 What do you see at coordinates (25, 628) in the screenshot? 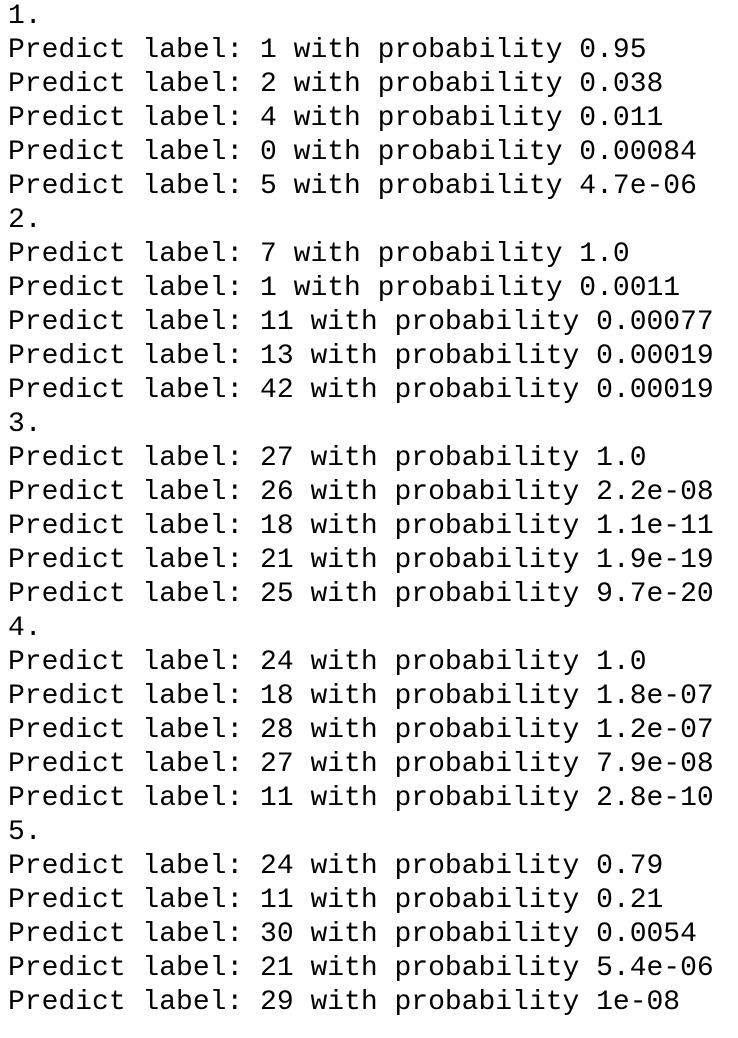
I see `block-heading: 4.` at bounding box center [25, 628].